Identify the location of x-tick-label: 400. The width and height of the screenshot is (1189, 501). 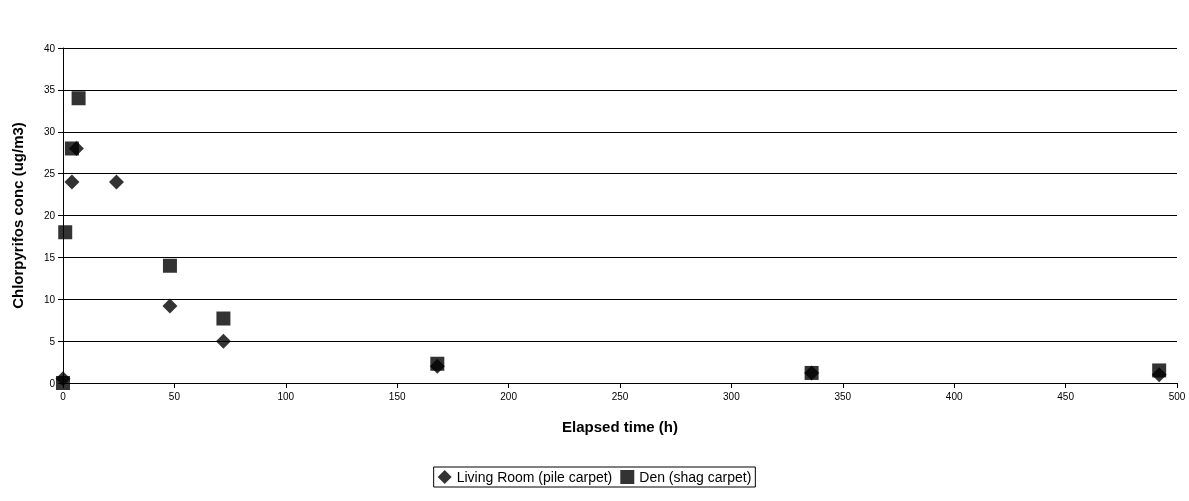
(954, 396).